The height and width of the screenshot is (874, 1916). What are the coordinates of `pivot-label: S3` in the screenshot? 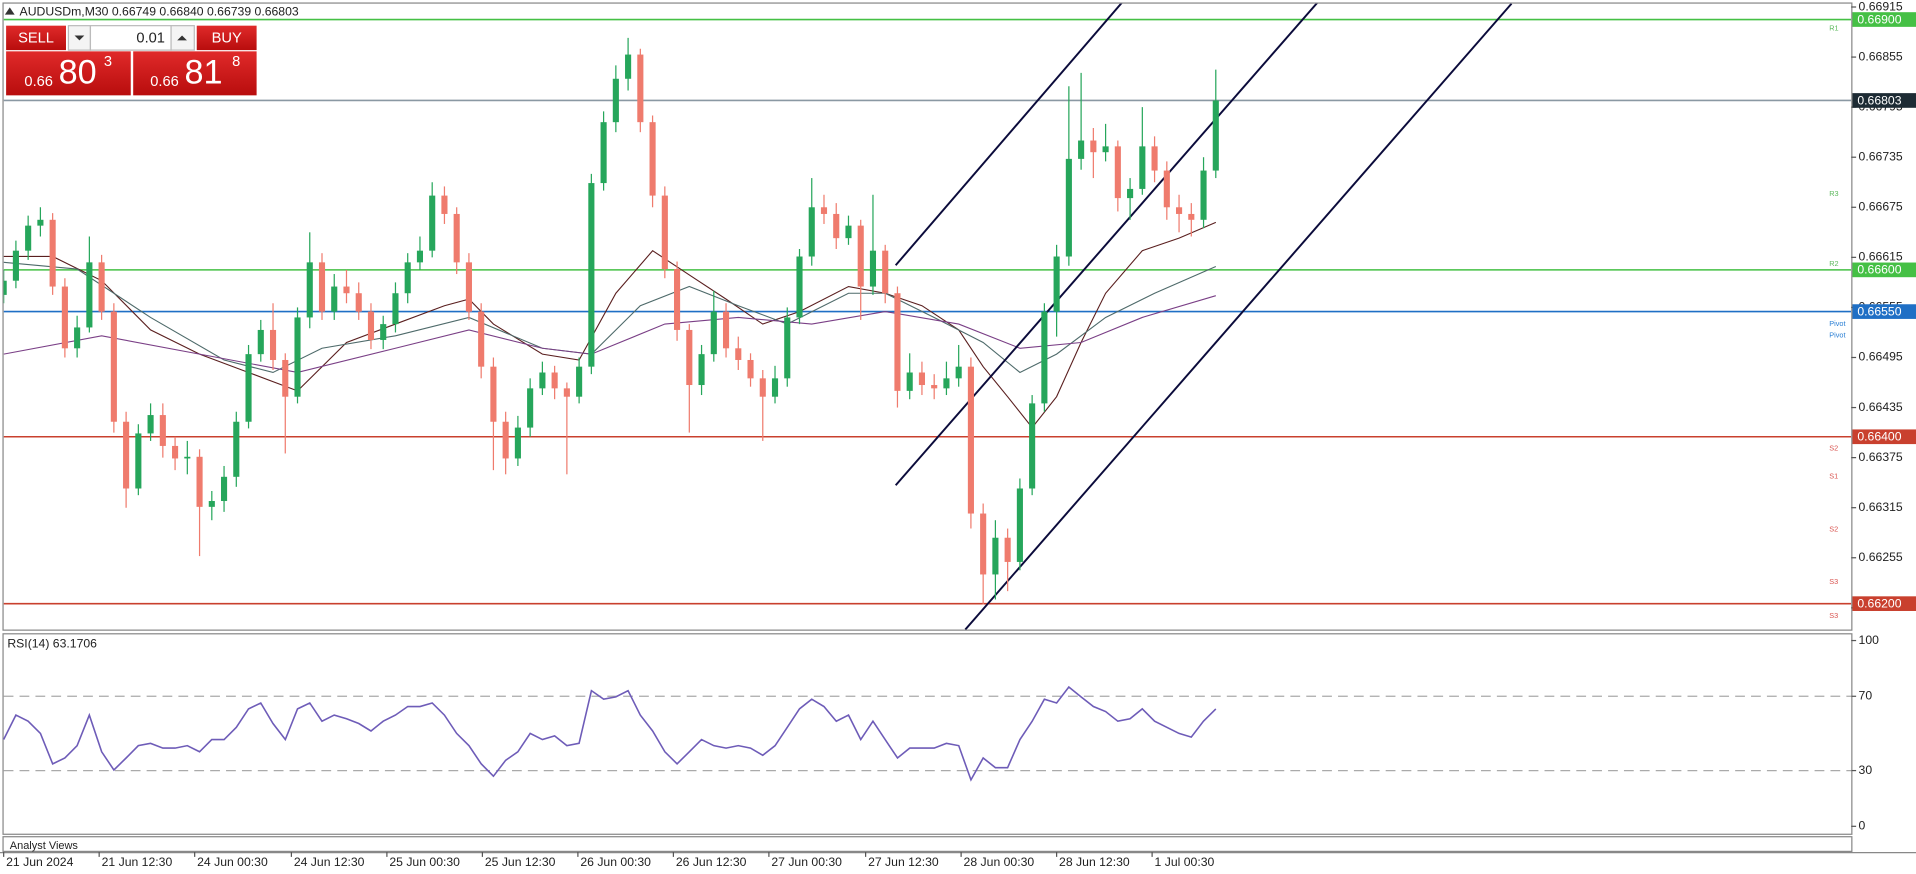 It's located at (1833, 615).